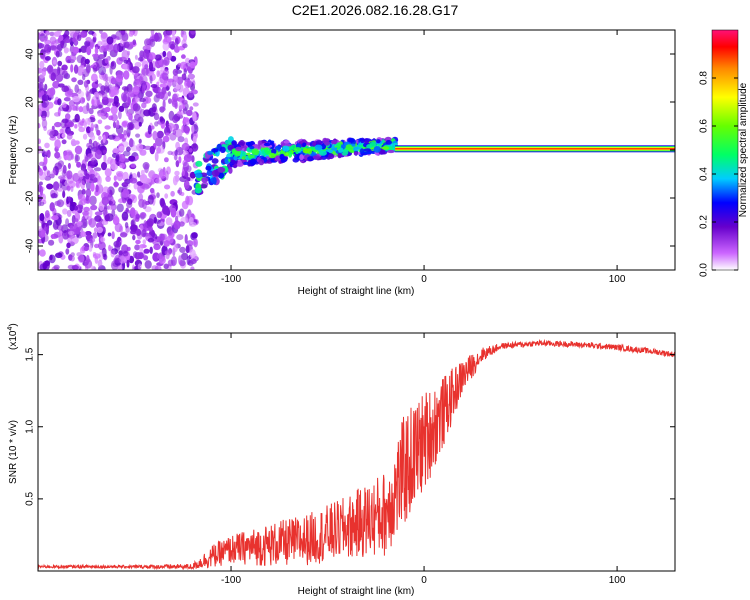 This screenshot has width=750, height=600. I want to click on snr-ytick-label: 1.5, so click(30, 354).